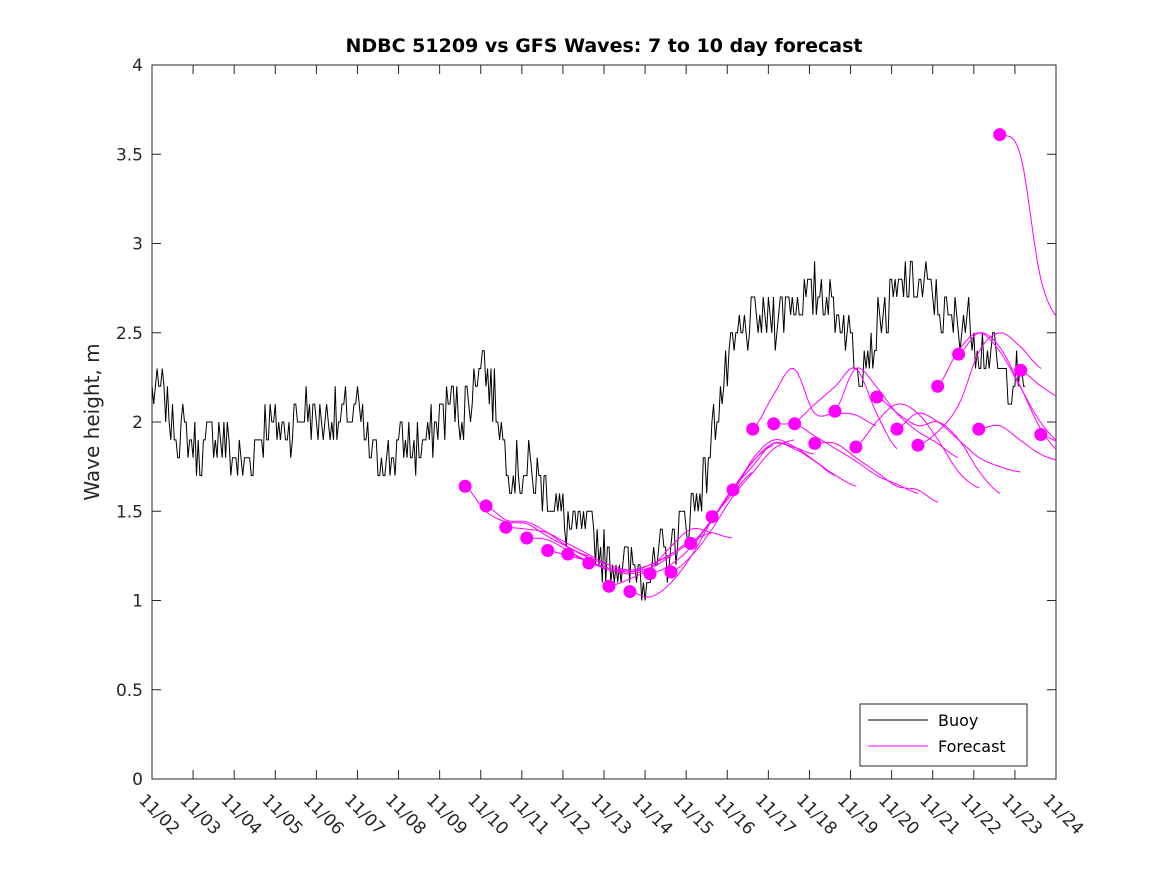 This screenshot has width=1167, height=875. Describe the element at coordinates (364, 814) in the screenshot. I see `x-tick-label: 11/07` at that location.